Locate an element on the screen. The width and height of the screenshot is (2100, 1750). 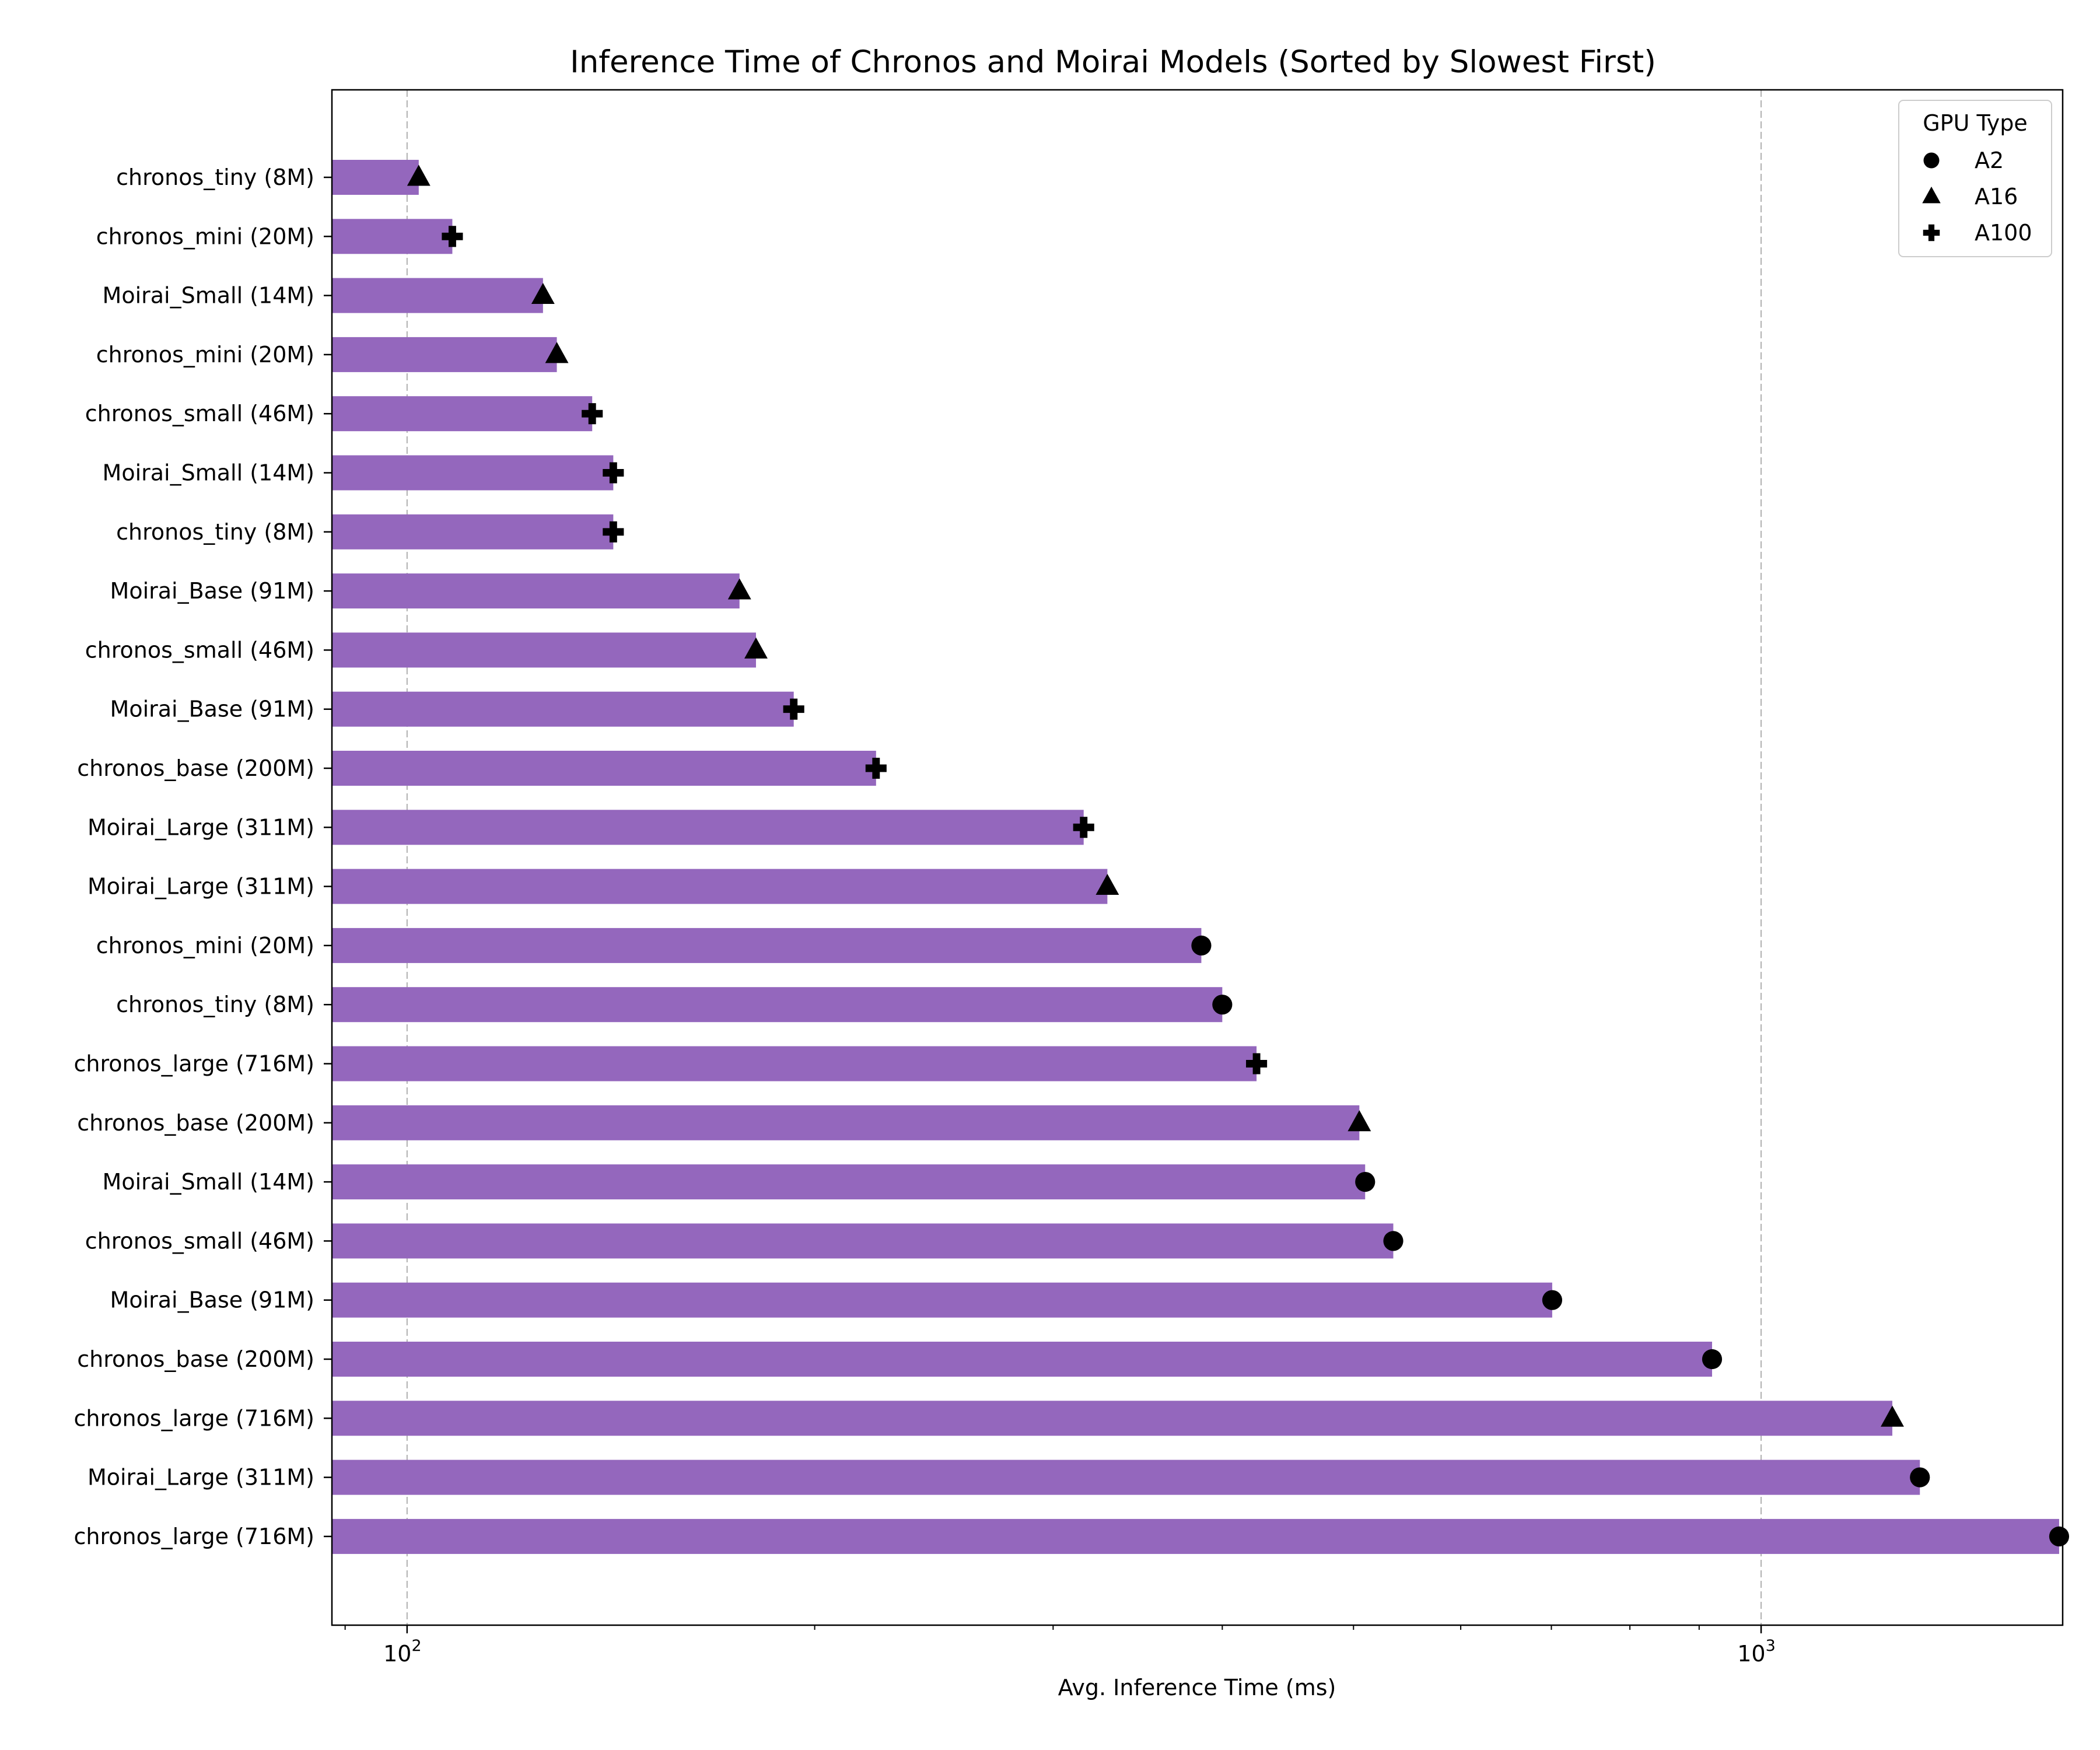
legend-marker-a2 is located at coordinates (1931, 160).